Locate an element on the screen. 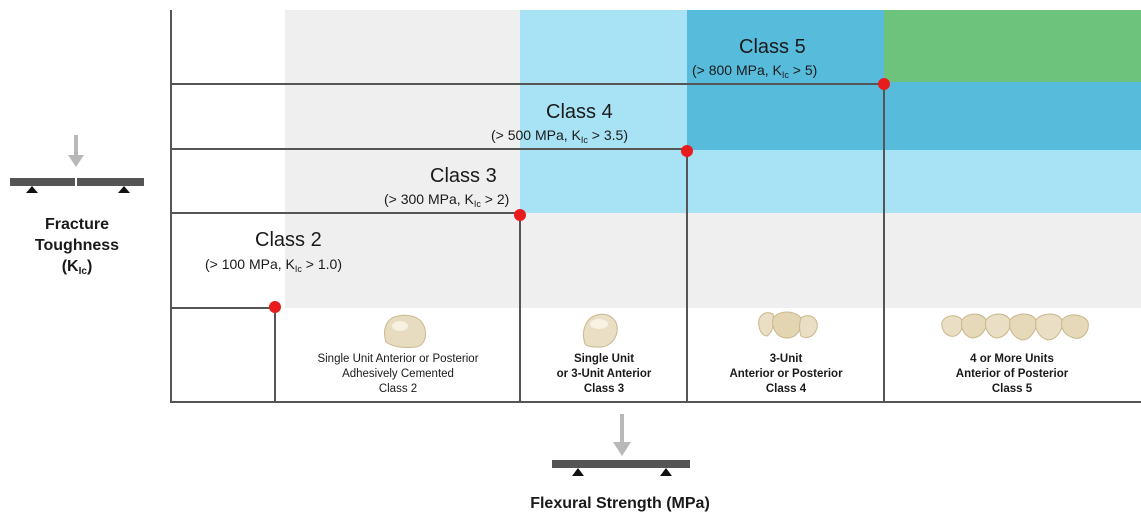 Image resolution: width=1141 pixels, height=519 pixels. threshold-dot-class2 is located at coordinates (275, 307).